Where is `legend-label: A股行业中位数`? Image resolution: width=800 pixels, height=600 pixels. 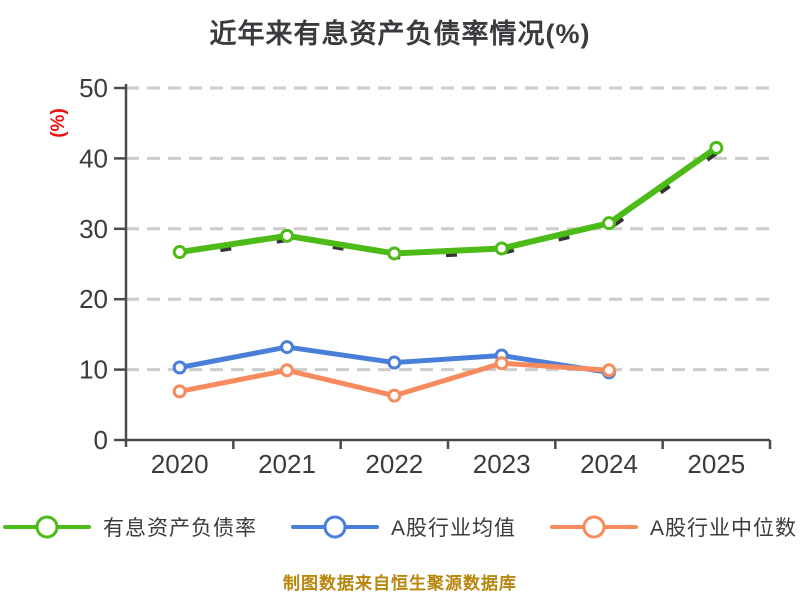 legend-label: A股行业中位数 is located at coordinates (724, 528).